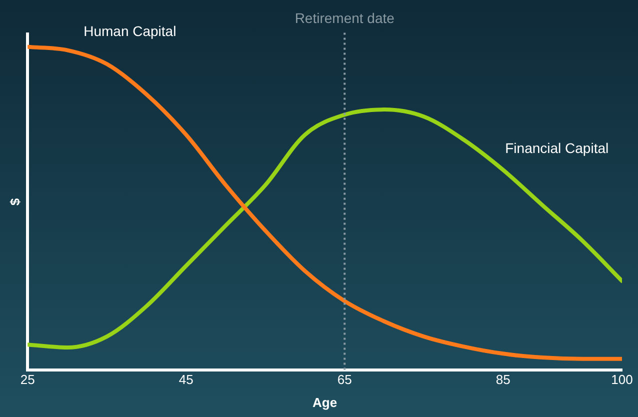 The image size is (638, 417). Describe the element at coordinates (325, 402) in the screenshot. I see `x-axis-title: Age` at that location.